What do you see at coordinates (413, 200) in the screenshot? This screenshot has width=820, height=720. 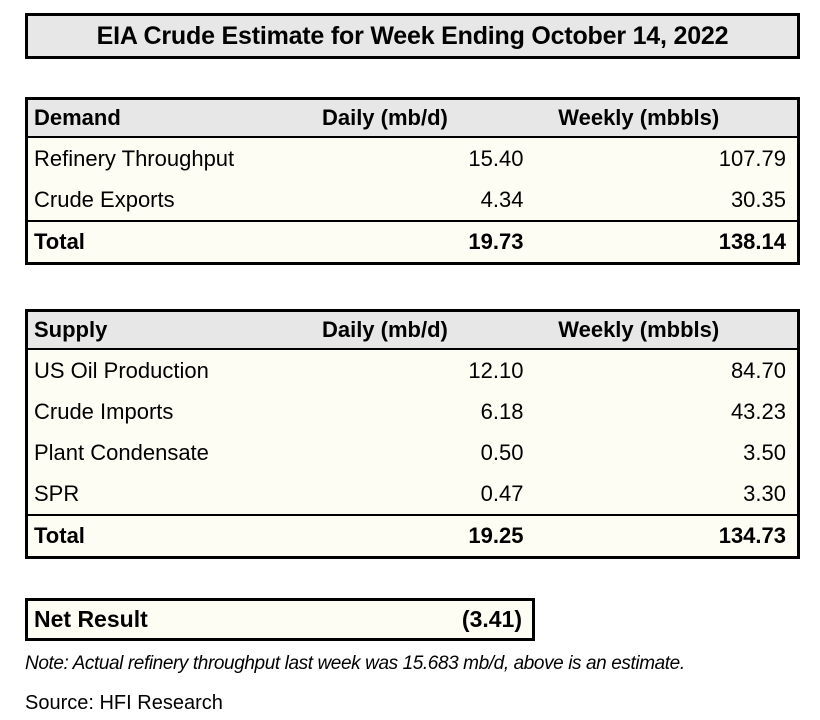 I see `table-row: Crude Exports 4.34 30.35` at bounding box center [413, 200].